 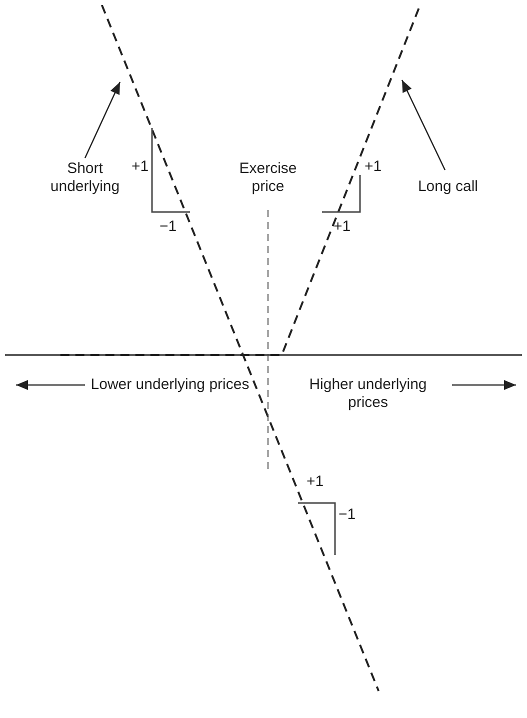 What do you see at coordinates (170, 385) in the screenshot?
I see `annotation: Lower underlying prices` at bounding box center [170, 385].